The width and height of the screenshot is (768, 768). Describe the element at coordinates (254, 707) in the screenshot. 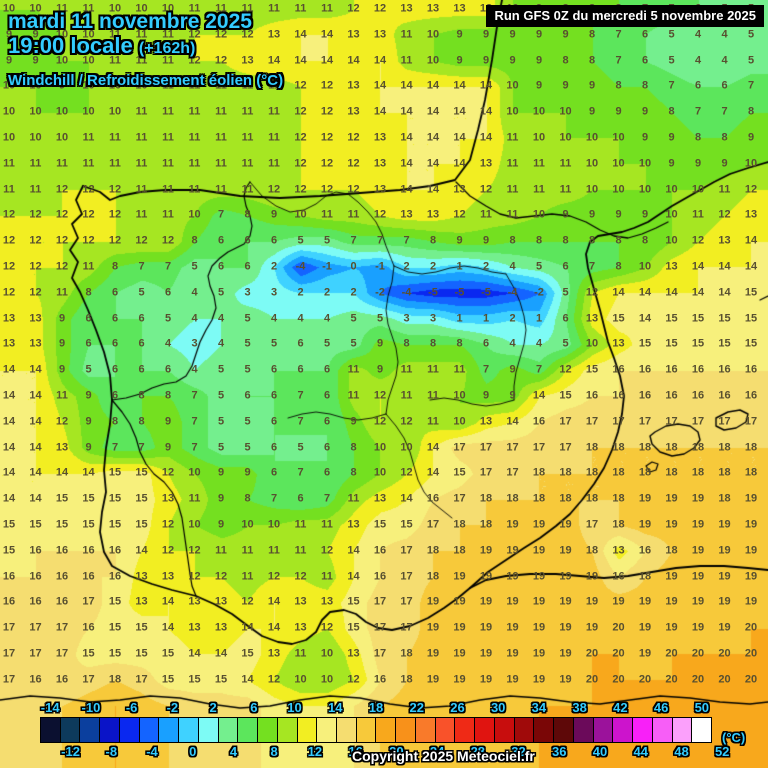

I see `legend-tick-label: 6` at that location.